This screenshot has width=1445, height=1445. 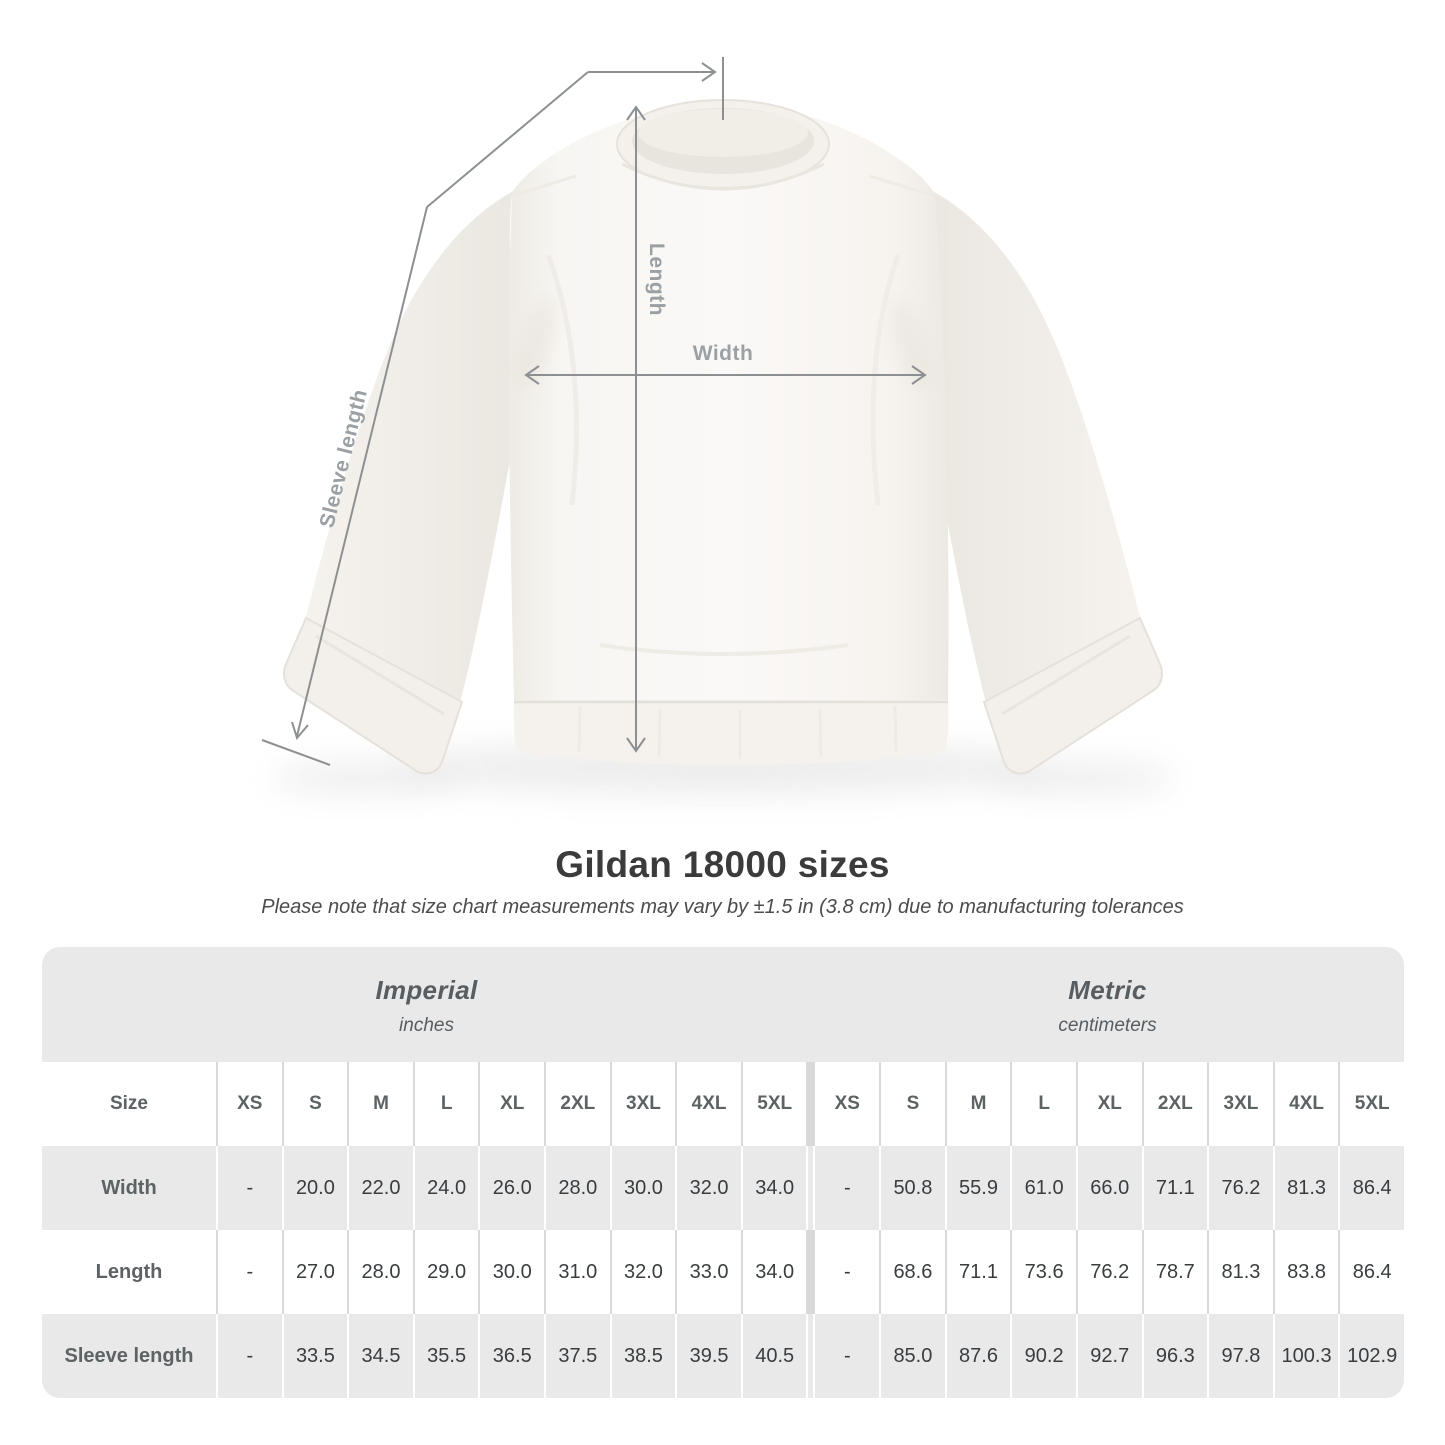 I want to click on right-sleeve, so click(x=1035, y=470).